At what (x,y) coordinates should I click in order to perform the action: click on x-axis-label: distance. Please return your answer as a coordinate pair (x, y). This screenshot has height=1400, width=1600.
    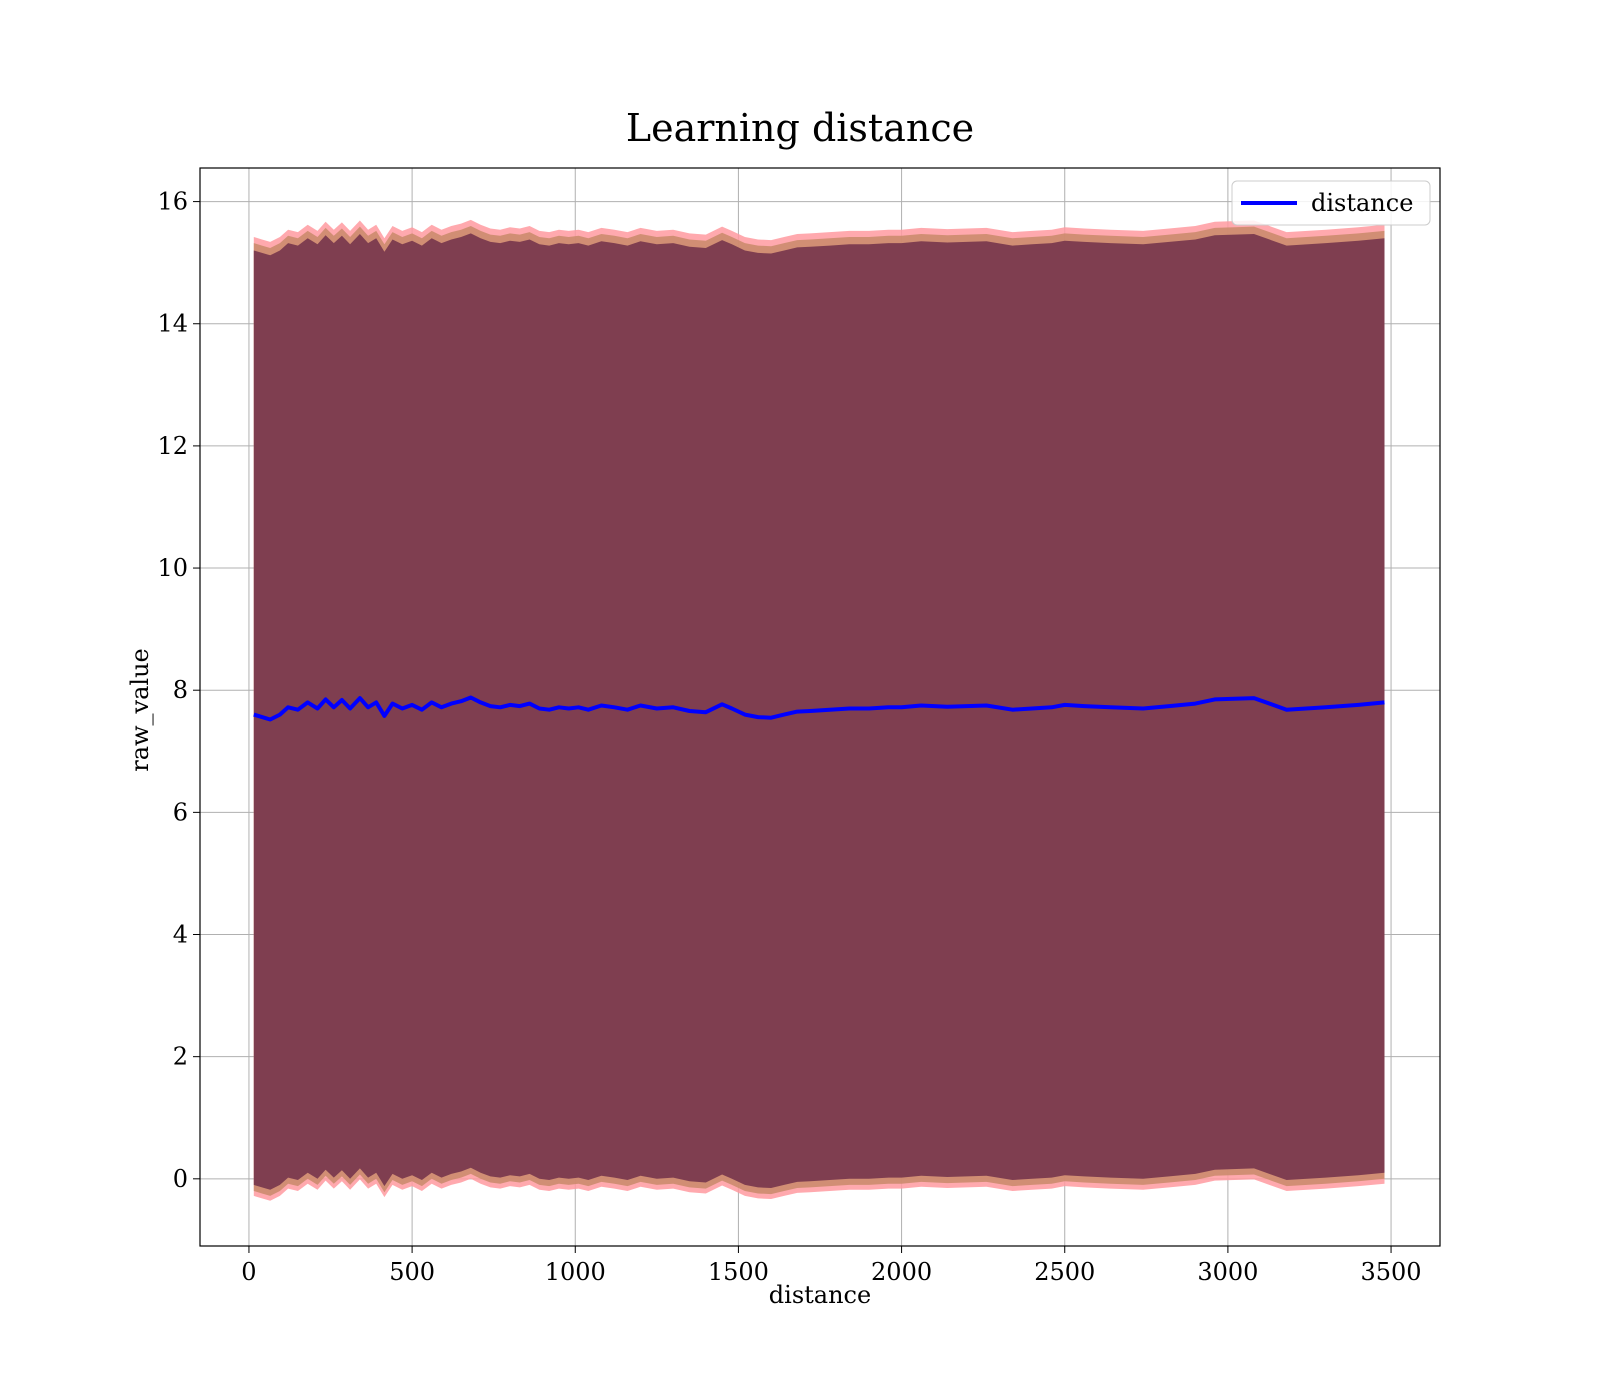
    Looking at the image, I should click on (820, 1295).